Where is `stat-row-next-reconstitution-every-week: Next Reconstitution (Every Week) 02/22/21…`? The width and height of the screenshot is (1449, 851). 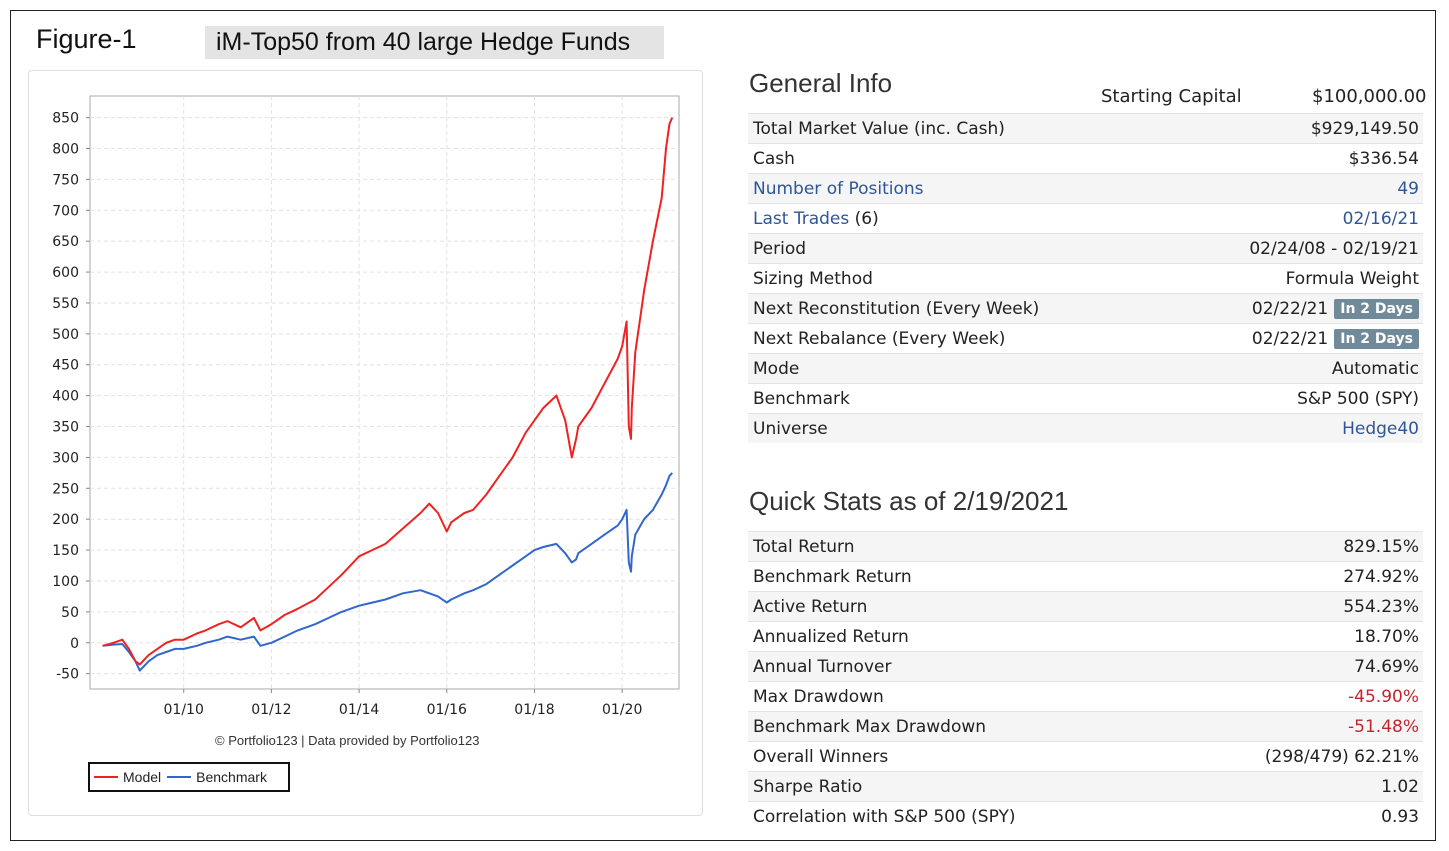 stat-row-next-reconstitution-every-week: Next Reconstitution (Every Week) 02/22/21… is located at coordinates (1085, 308).